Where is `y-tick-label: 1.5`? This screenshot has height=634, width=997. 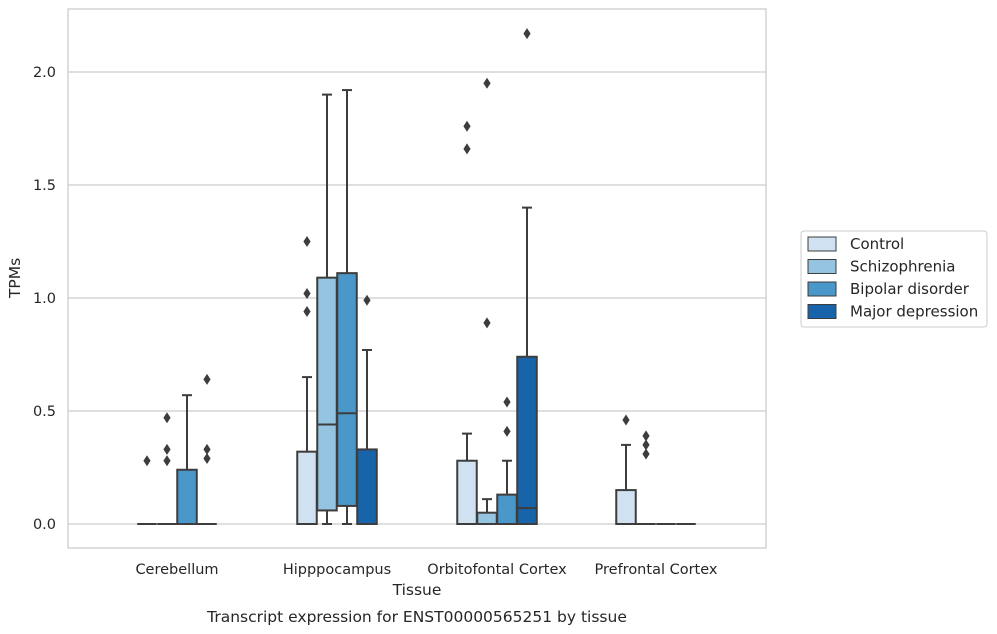
y-tick-label: 1.5 is located at coordinates (44, 186).